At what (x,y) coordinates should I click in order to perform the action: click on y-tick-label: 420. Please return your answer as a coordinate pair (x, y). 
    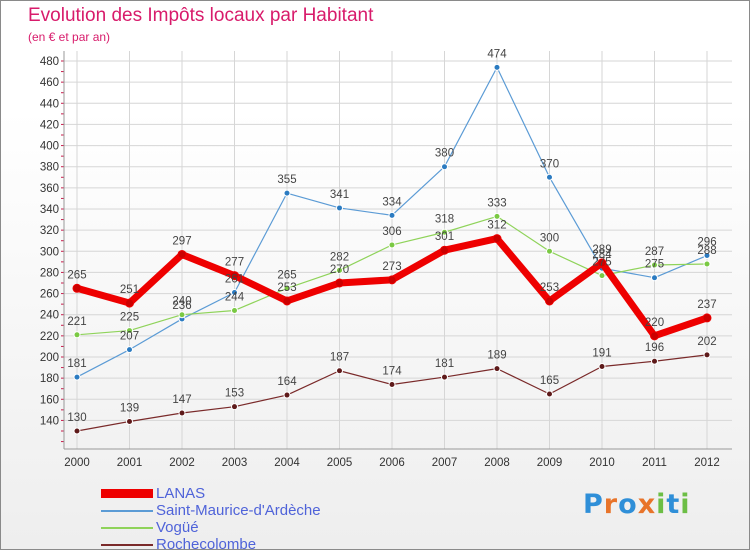
    Looking at the image, I should click on (49, 125).